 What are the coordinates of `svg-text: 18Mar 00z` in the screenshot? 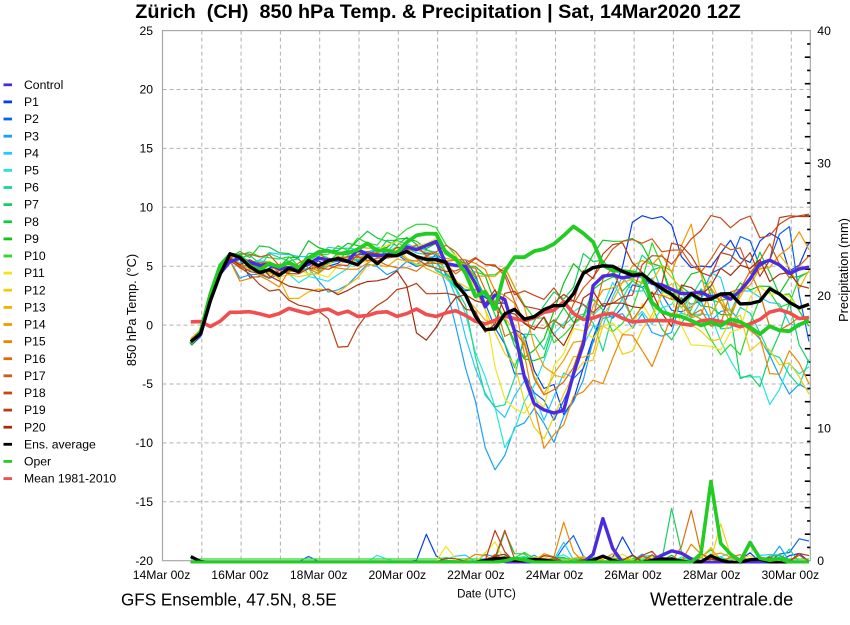 It's located at (319, 575).